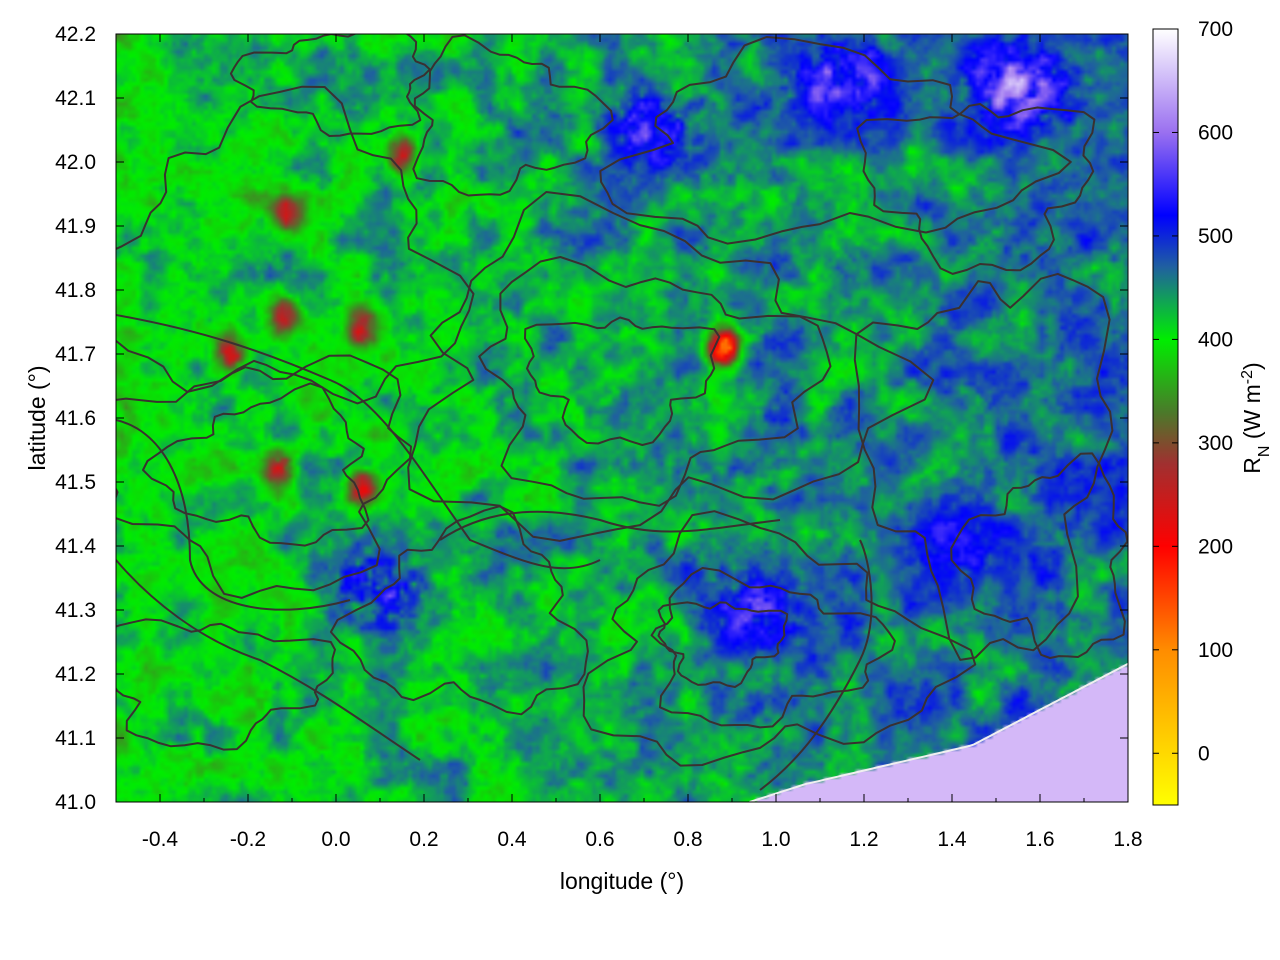 The image size is (1280, 960). Describe the element at coordinates (1165, 417) in the screenshot. I see `colorbar-gradient` at that location.